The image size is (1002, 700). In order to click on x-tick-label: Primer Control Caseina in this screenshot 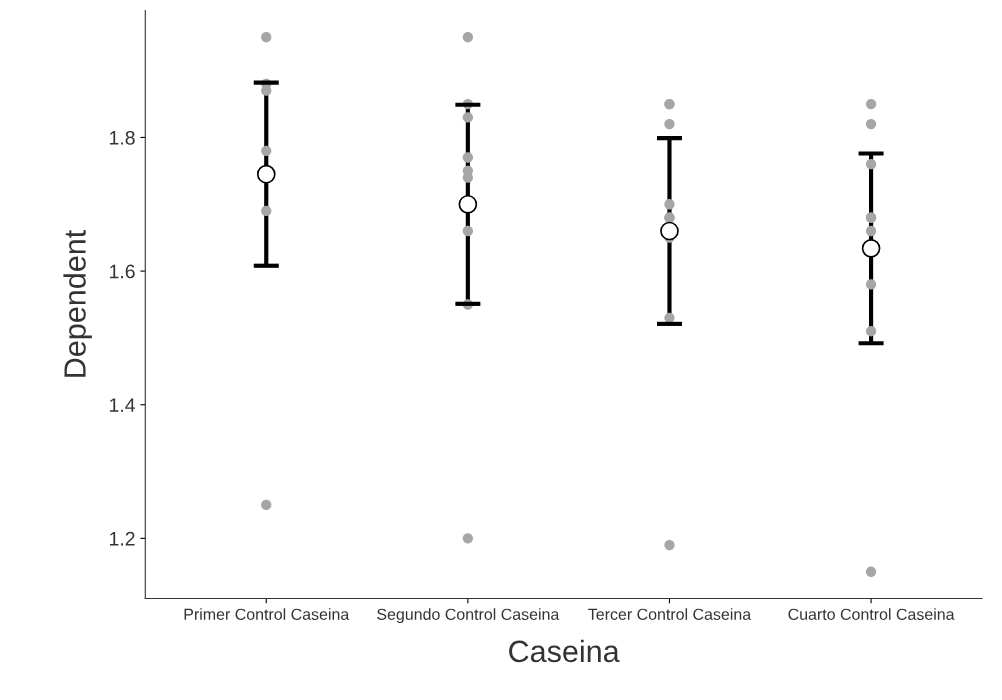, I will do `click(267, 614)`.